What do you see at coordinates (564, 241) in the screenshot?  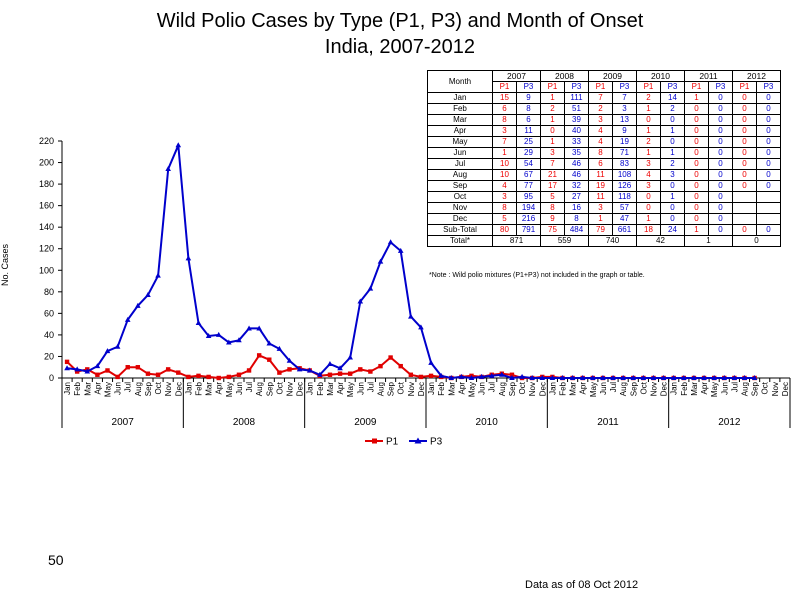 I see `total-cell: 559` at bounding box center [564, 241].